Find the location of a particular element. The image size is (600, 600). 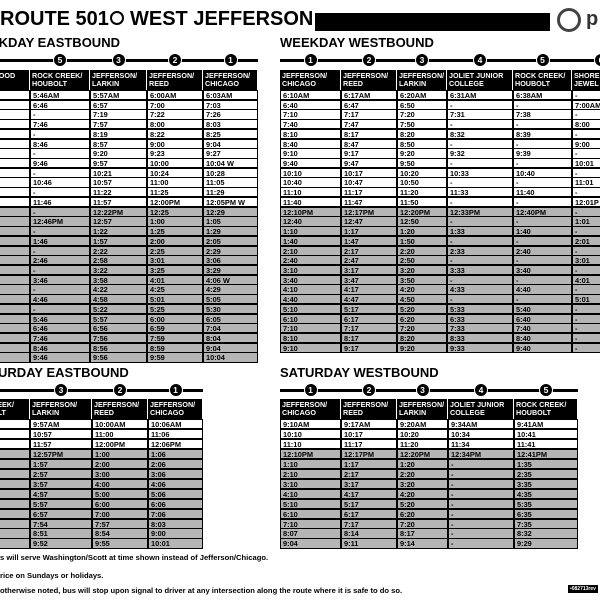

am-time-cell: 6:38AM is located at coordinates (542, 95).